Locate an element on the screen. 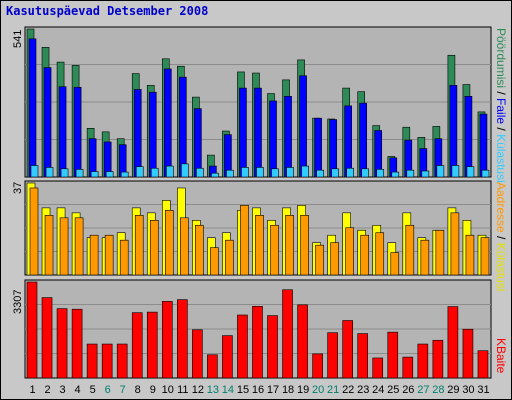 The image size is (512, 400). x-tick-label: 15 is located at coordinates (243, 390).